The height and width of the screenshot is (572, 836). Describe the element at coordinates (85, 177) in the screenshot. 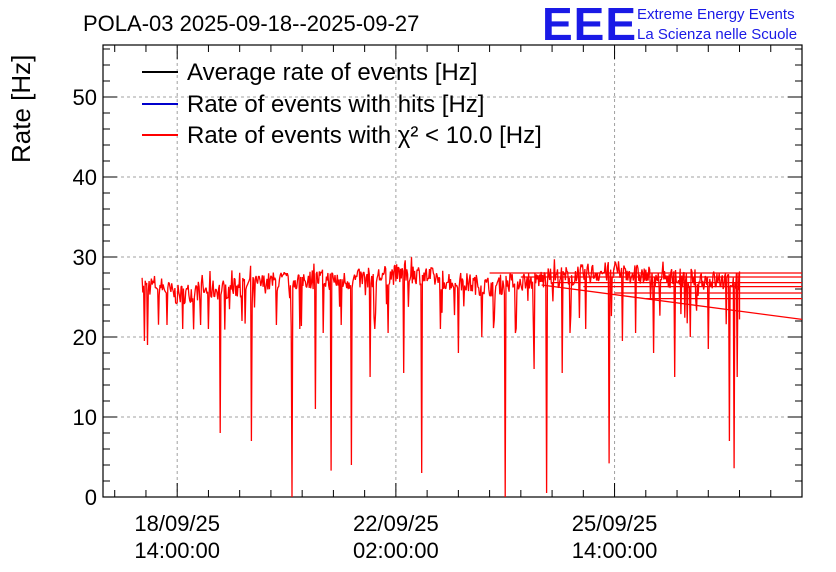

I see `y-tick-label: 40` at that location.